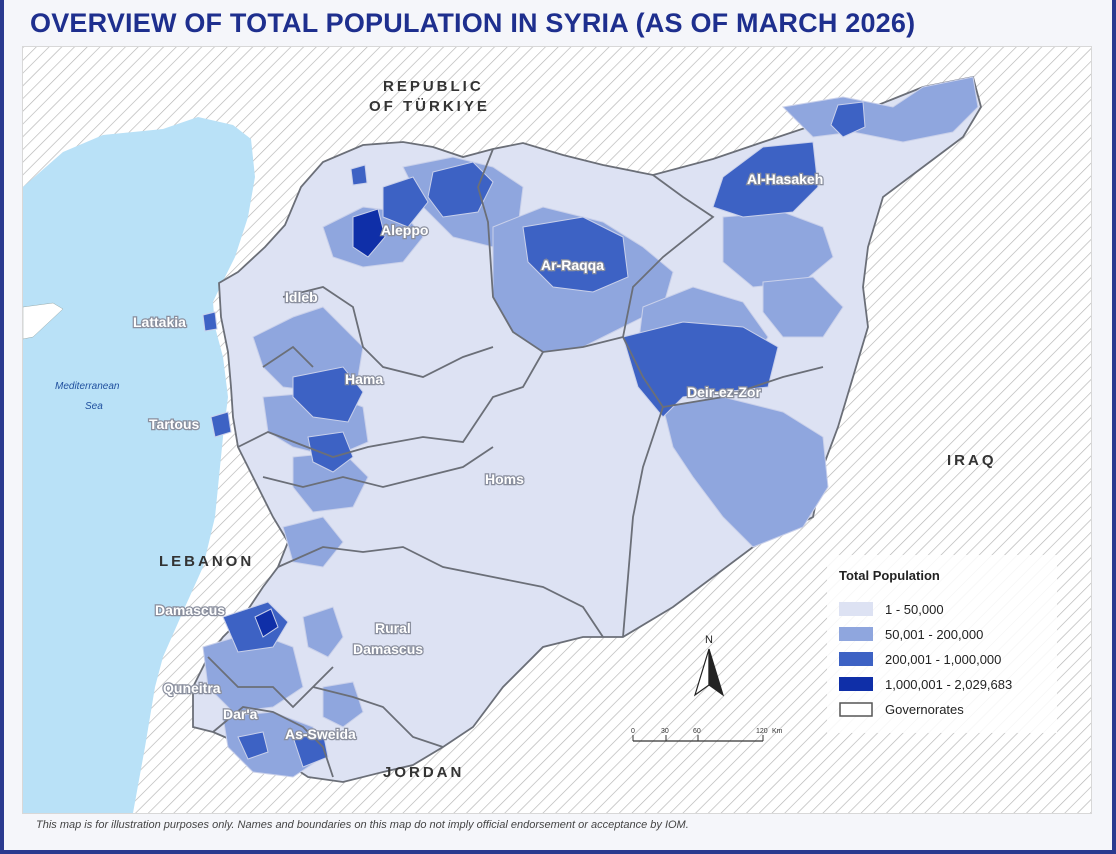 Image resolution: width=1116 pixels, height=854 pixels. Describe the element at coordinates (429, 106) in the screenshot. I see `label-turkiye-2: OF TÜRKIYE` at that location.